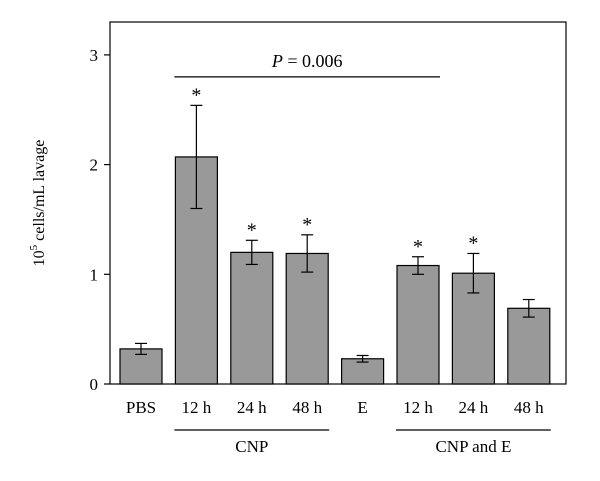 Image resolution: width=600 pixels, height=481 pixels. What do you see at coordinates (94, 274) in the screenshot?
I see `y-tick-label: 1` at bounding box center [94, 274].